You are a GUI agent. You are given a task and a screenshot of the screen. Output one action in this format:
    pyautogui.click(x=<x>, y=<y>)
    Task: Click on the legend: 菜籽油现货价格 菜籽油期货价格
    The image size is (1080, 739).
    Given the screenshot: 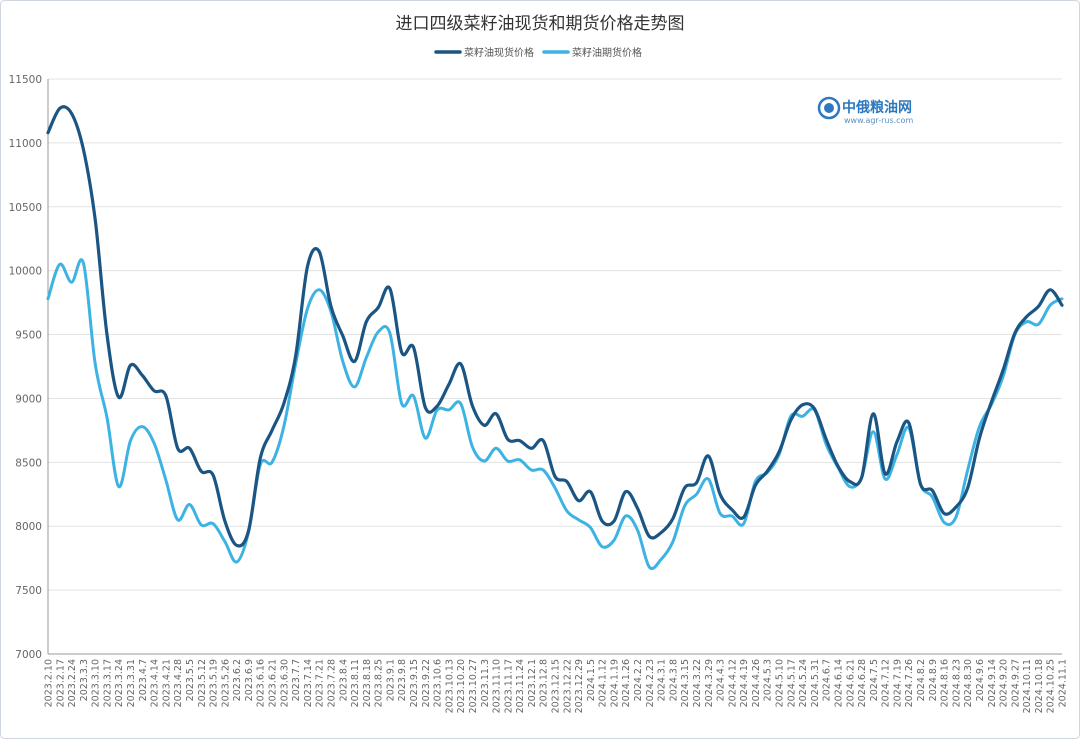 What is the action you would take?
    pyautogui.click(x=538, y=52)
    